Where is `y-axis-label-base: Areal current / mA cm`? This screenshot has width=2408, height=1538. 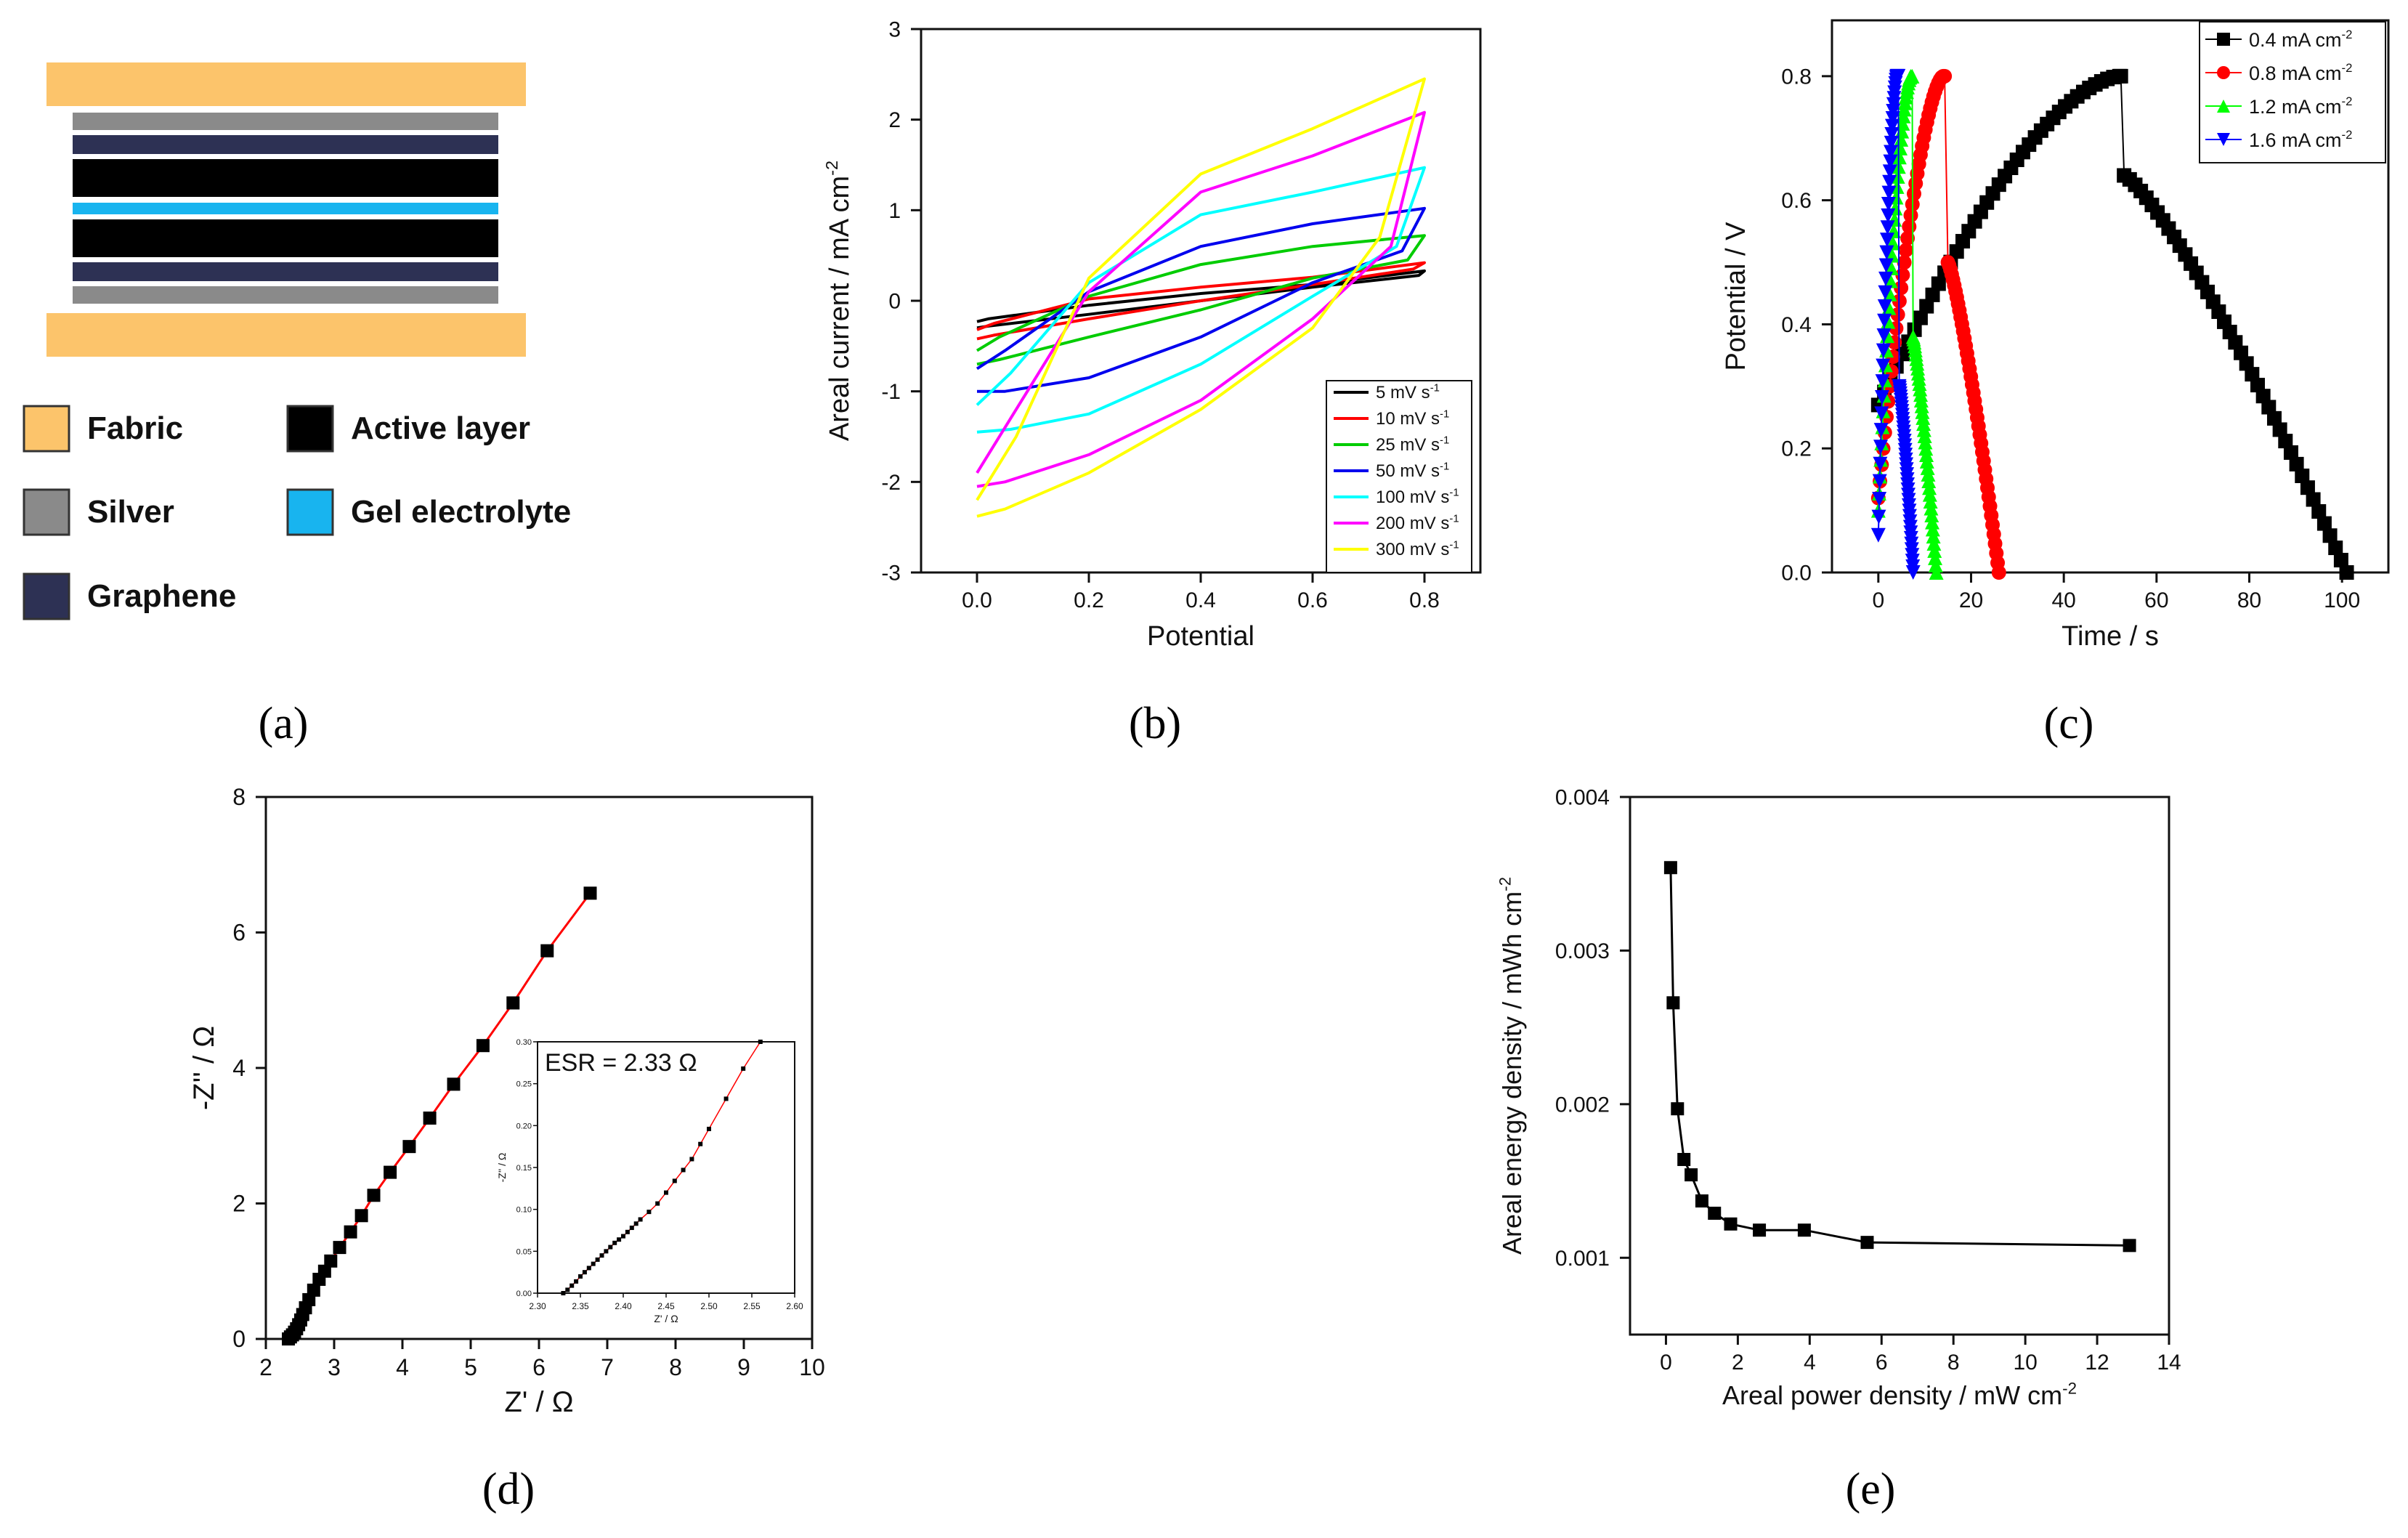 y-axis-label-base: Areal current / mA cm is located at coordinates (839, 308).